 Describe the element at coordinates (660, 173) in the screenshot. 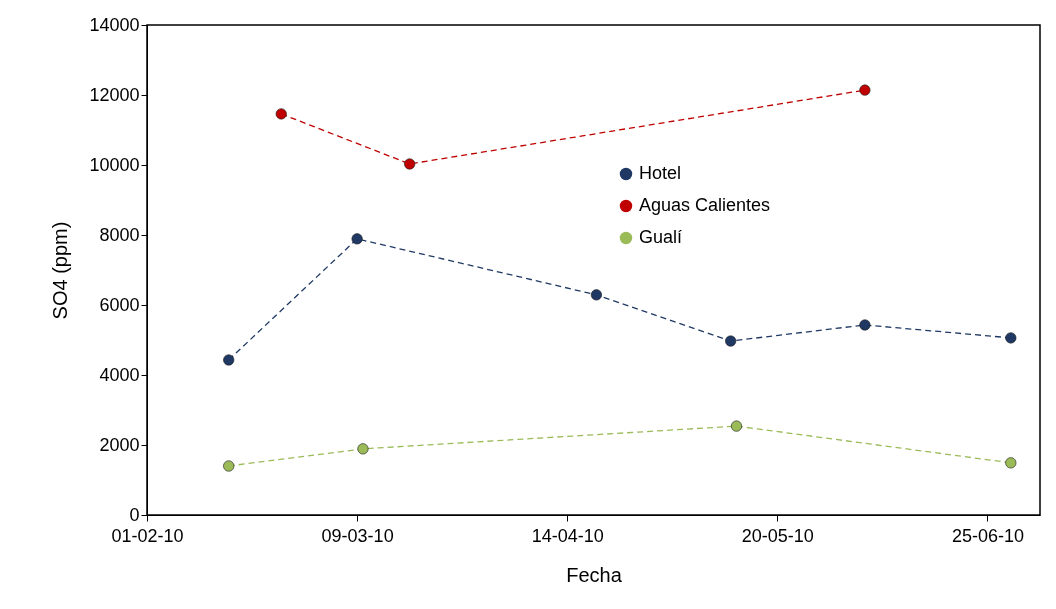

I see `legend-label: Hotel` at that location.